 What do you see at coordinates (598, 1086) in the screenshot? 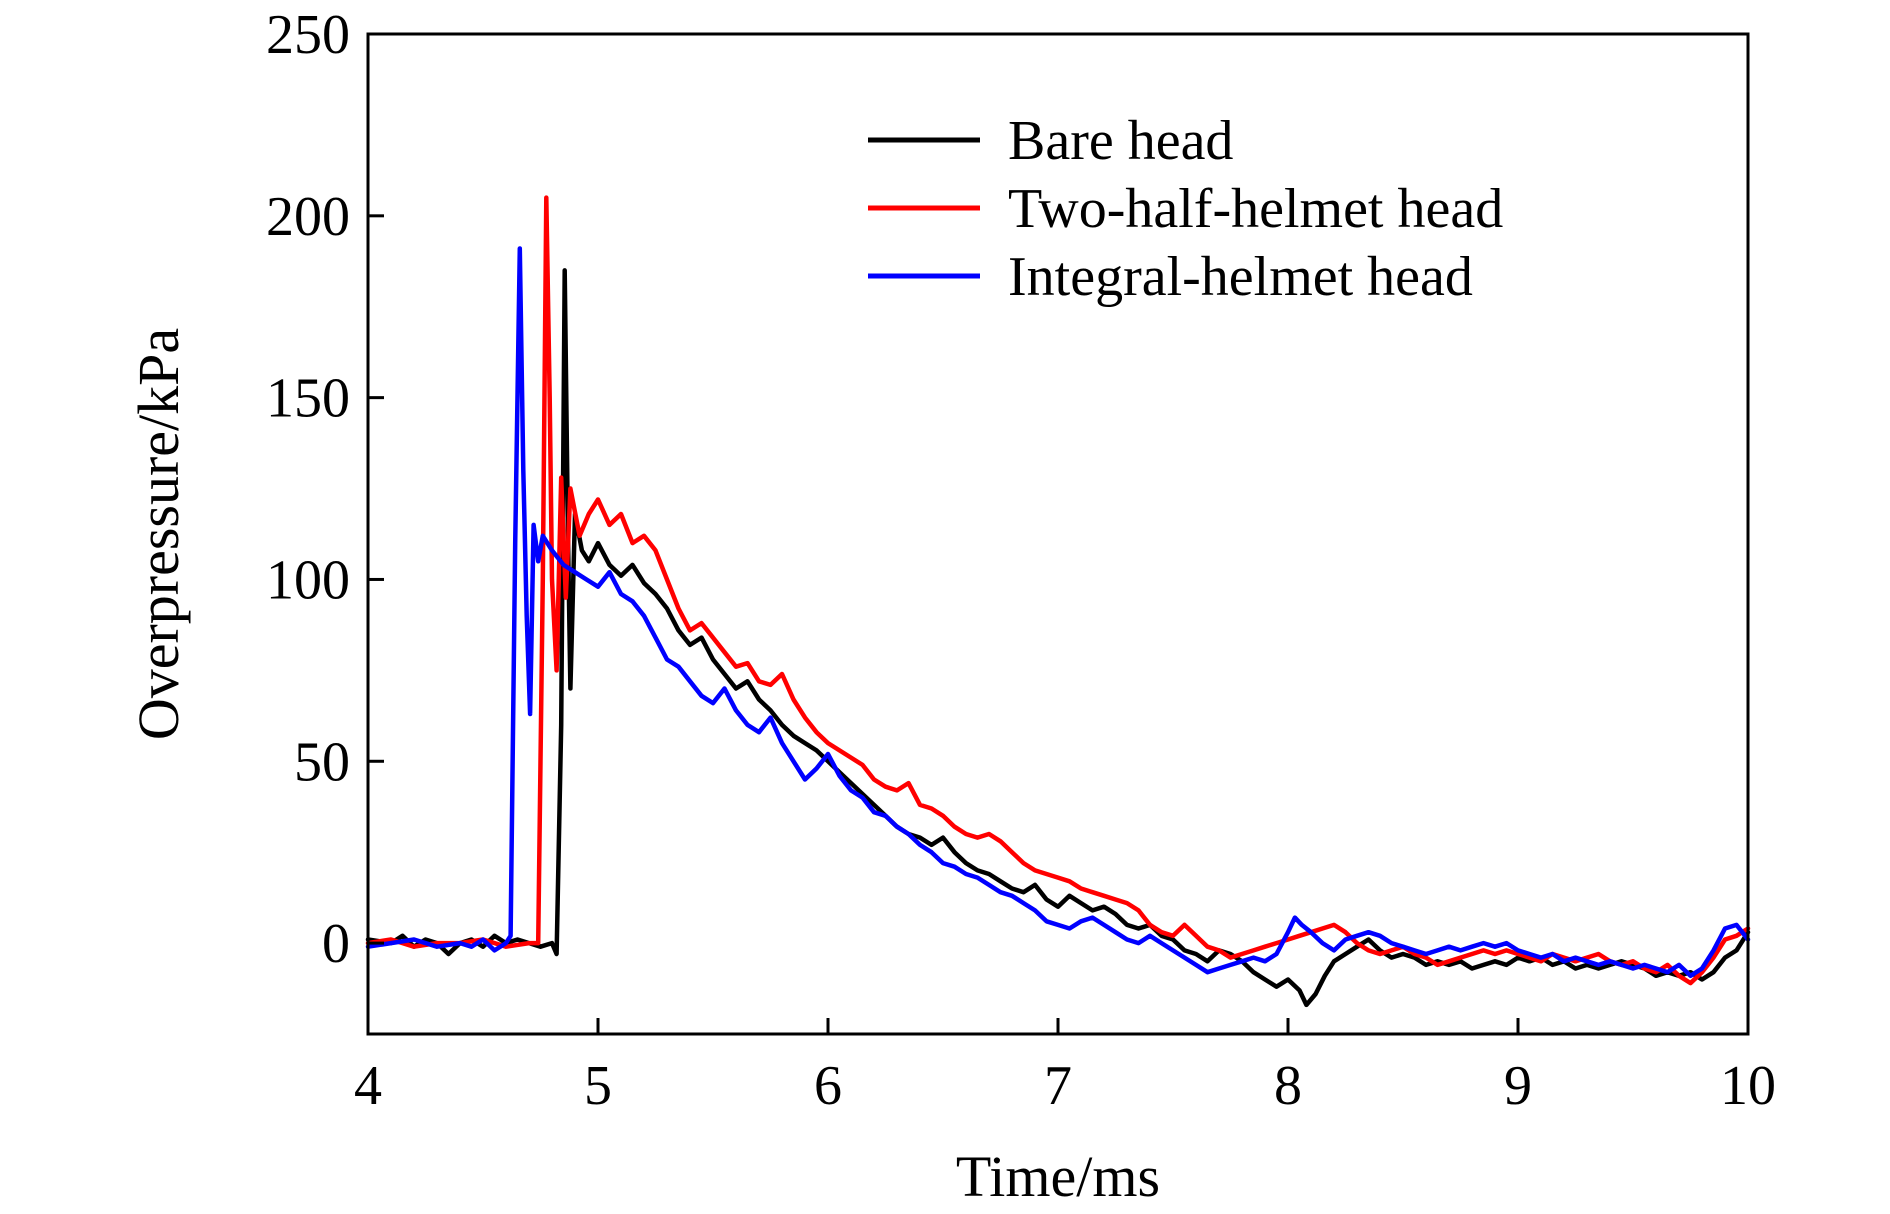
I see `x-tick-label: 5` at bounding box center [598, 1086].